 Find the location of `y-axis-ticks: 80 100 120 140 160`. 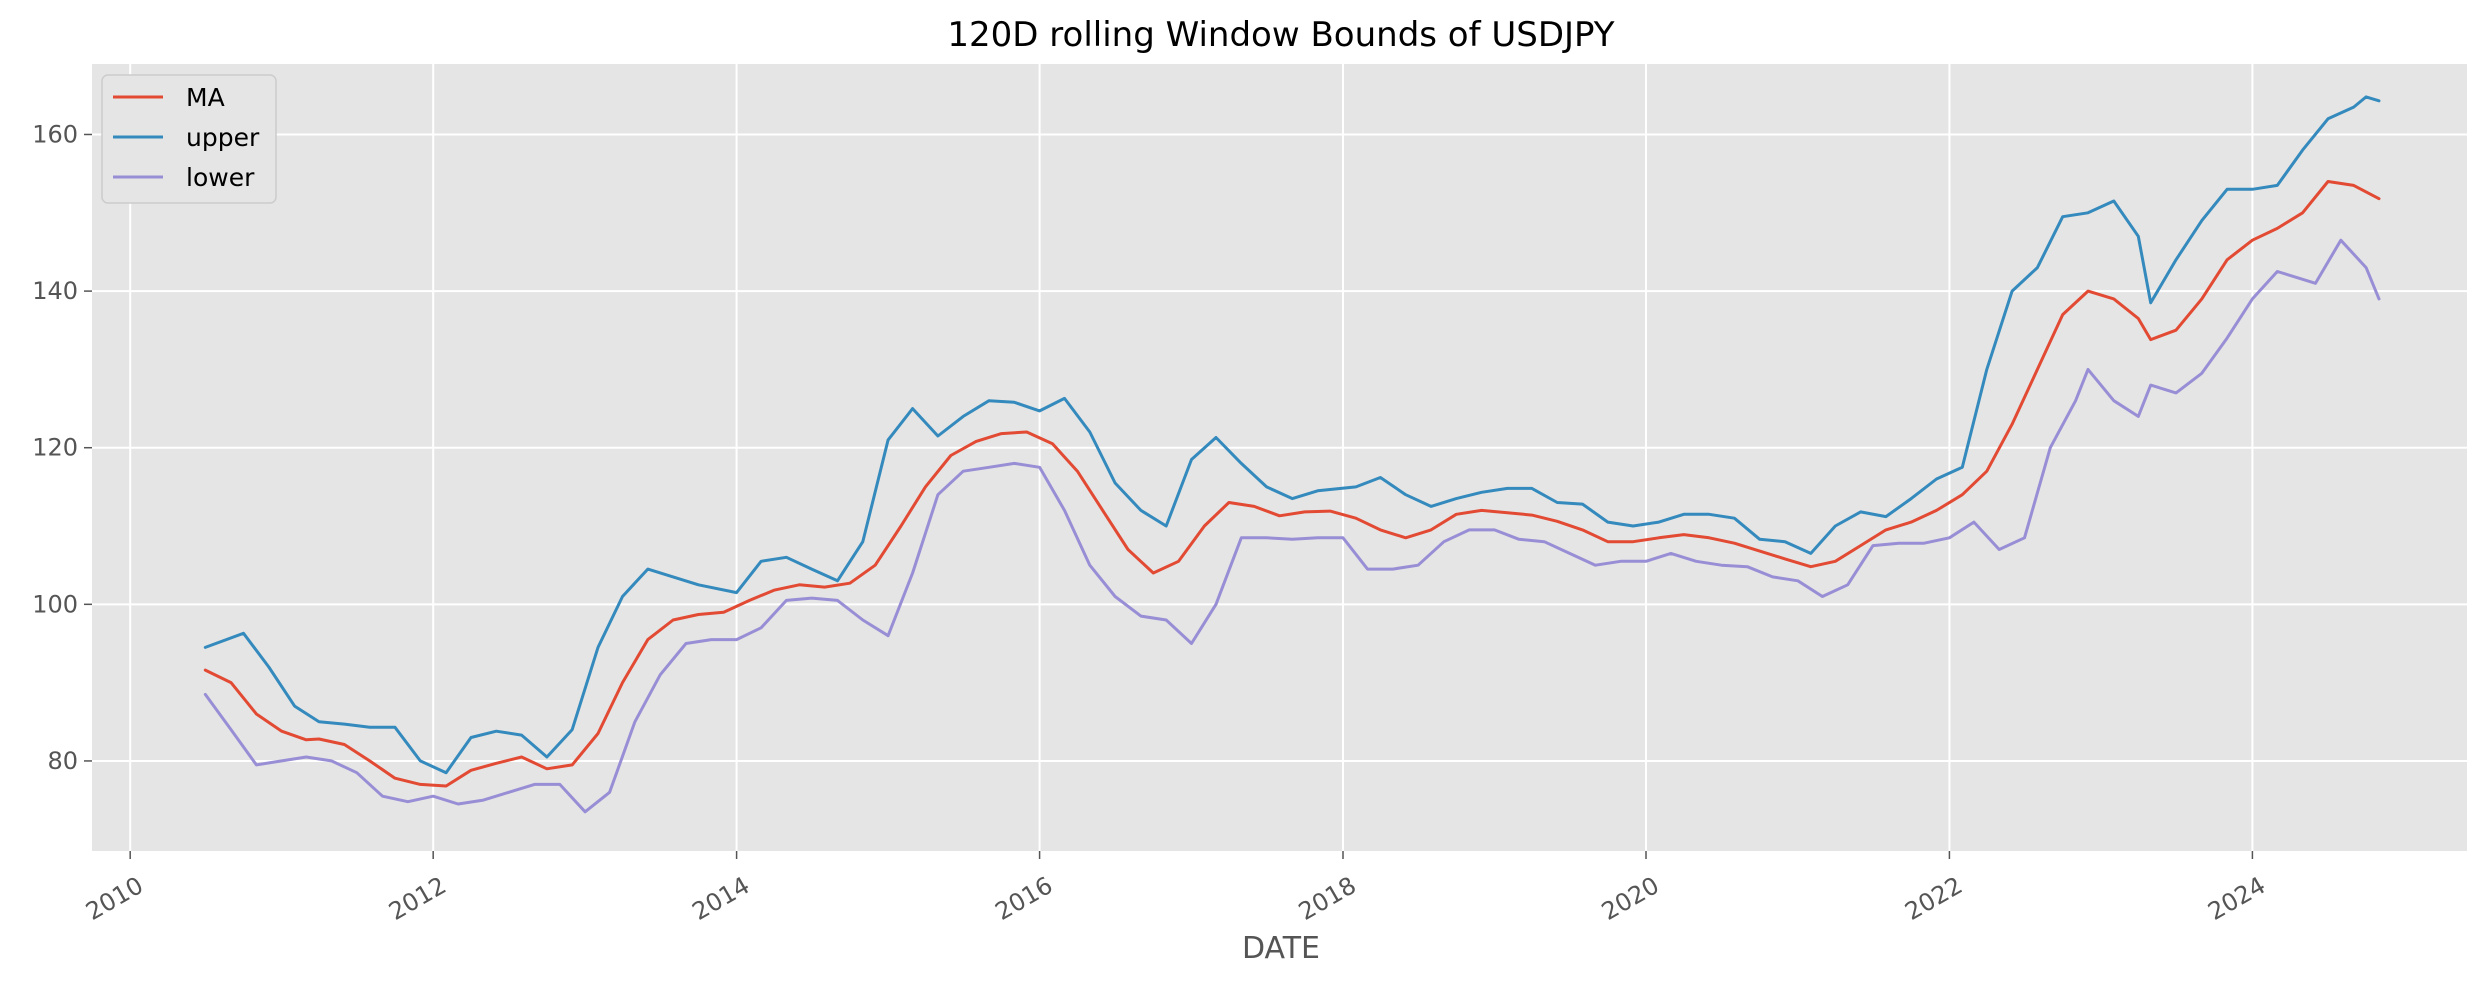

y-axis-ticks: 80 100 120 140 160 is located at coordinates (62, 447).